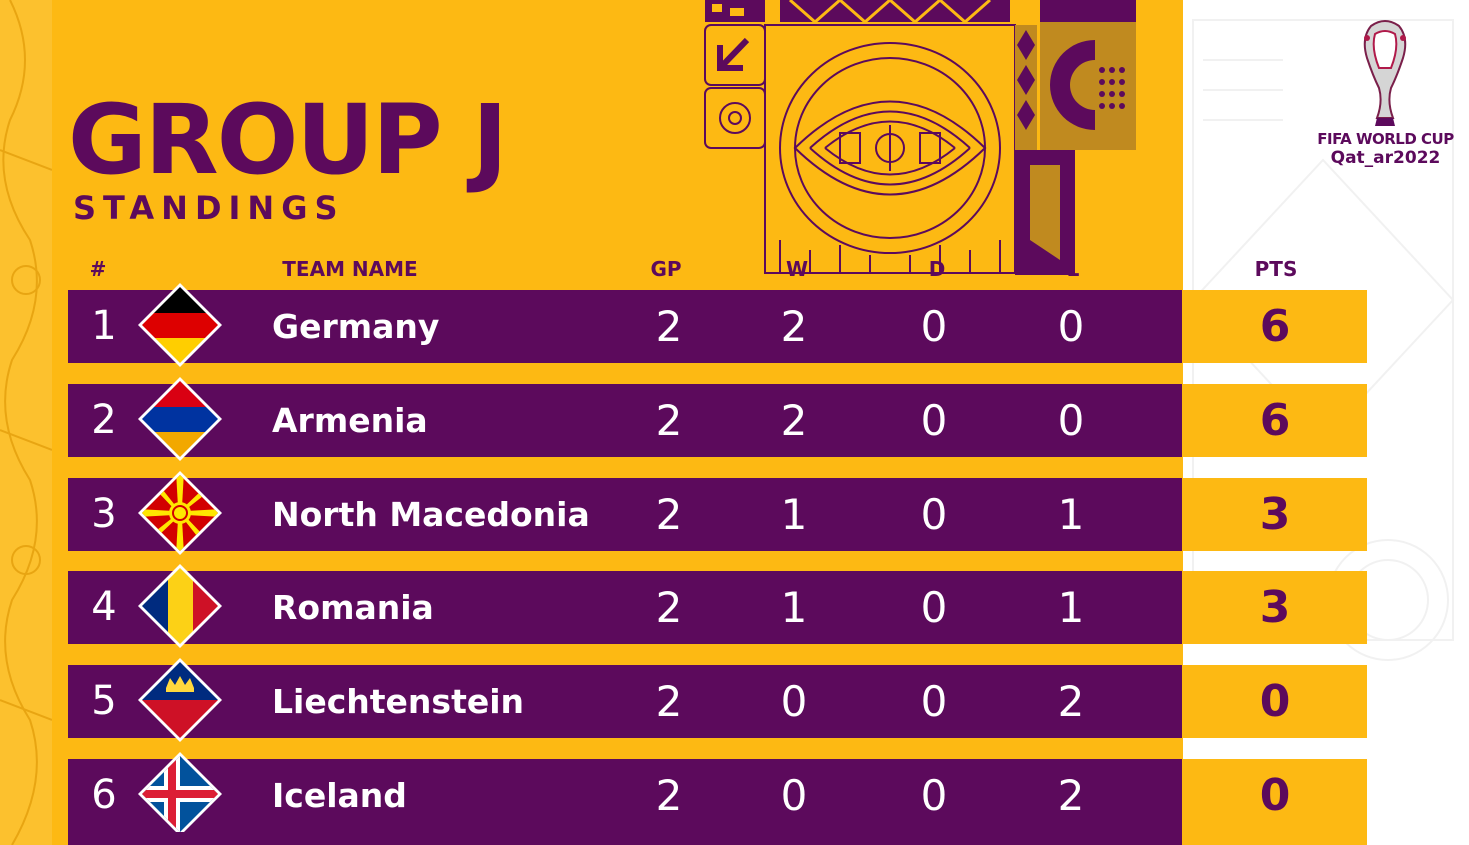 The height and width of the screenshot is (845, 1469). What do you see at coordinates (180, 325) in the screenshot?
I see `germany-flag-icon` at bounding box center [180, 325].